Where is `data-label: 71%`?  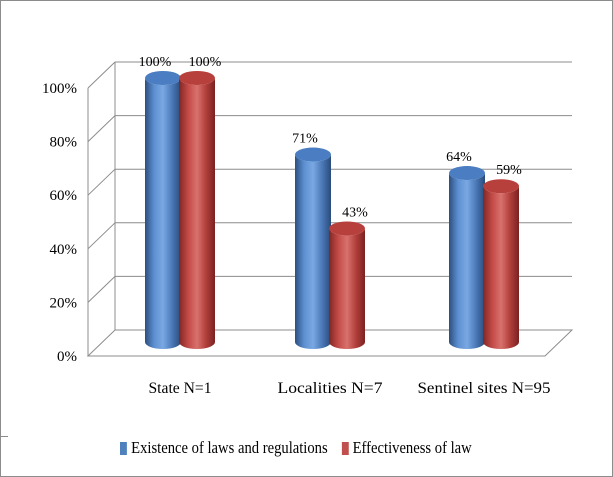 data-label: 71% is located at coordinates (305, 139).